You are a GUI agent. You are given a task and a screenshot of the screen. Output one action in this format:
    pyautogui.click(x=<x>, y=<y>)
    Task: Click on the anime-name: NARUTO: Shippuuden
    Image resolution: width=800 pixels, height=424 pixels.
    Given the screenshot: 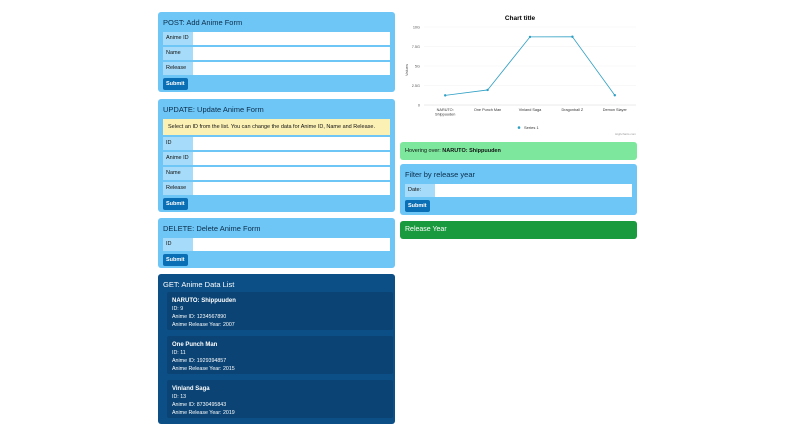 What is the action you would take?
    pyautogui.click(x=204, y=301)
    